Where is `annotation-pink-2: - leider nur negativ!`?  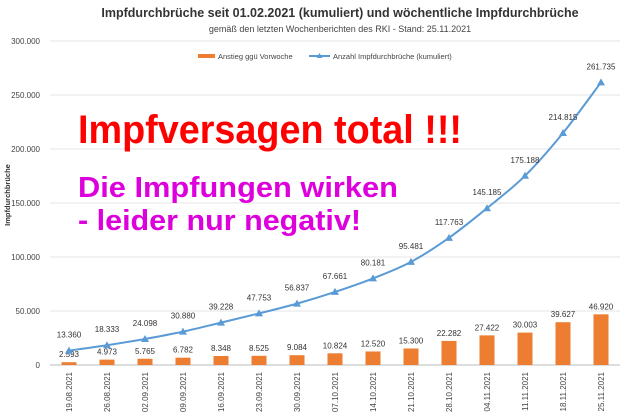 annotation-pink-2: - leider nur negativ! is located at coordinates (219, 221).